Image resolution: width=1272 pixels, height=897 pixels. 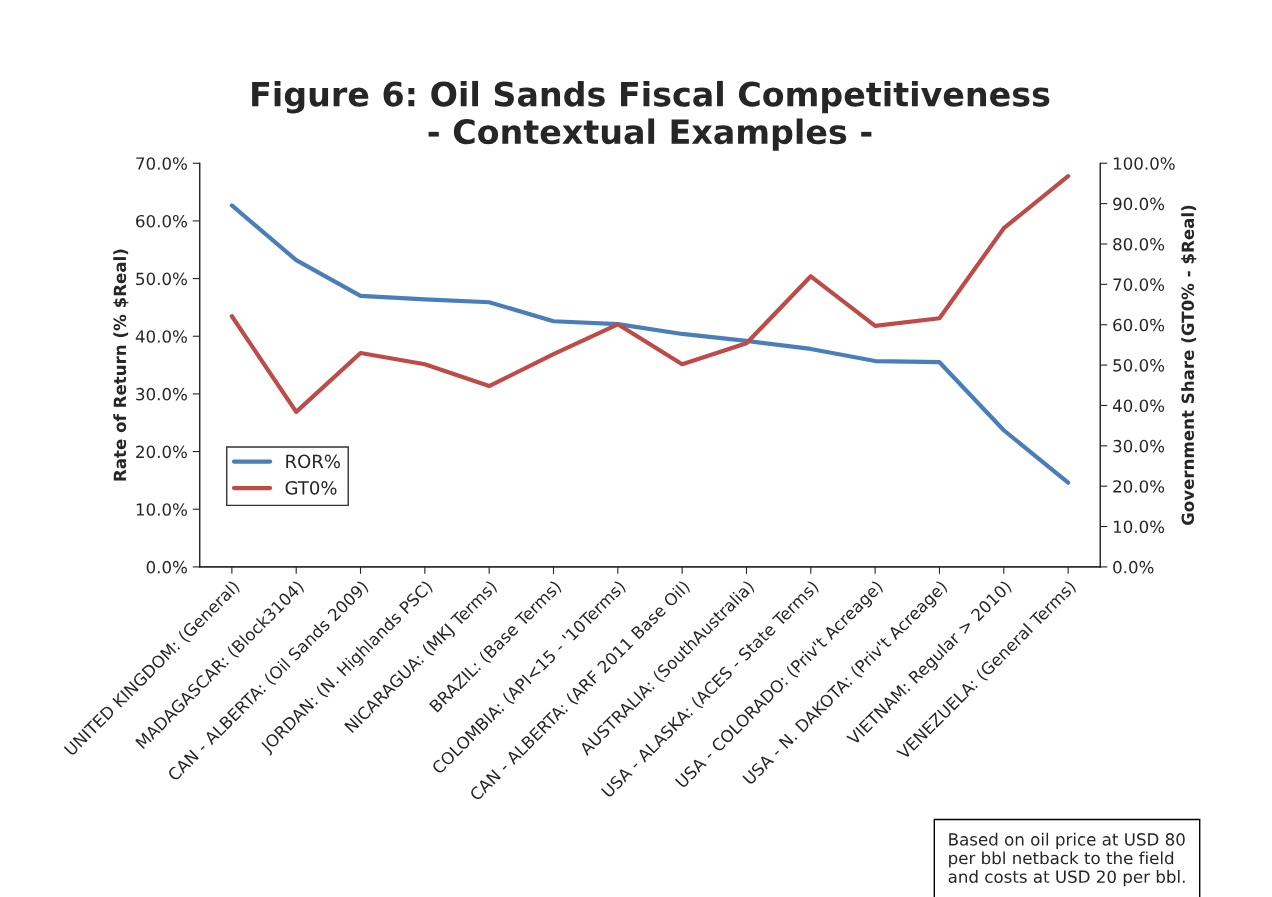 What do you see at coordinates (161, 221) in the screenshot?
I see `y-tick-label: 60.0%` at bounding box center [161, 221].